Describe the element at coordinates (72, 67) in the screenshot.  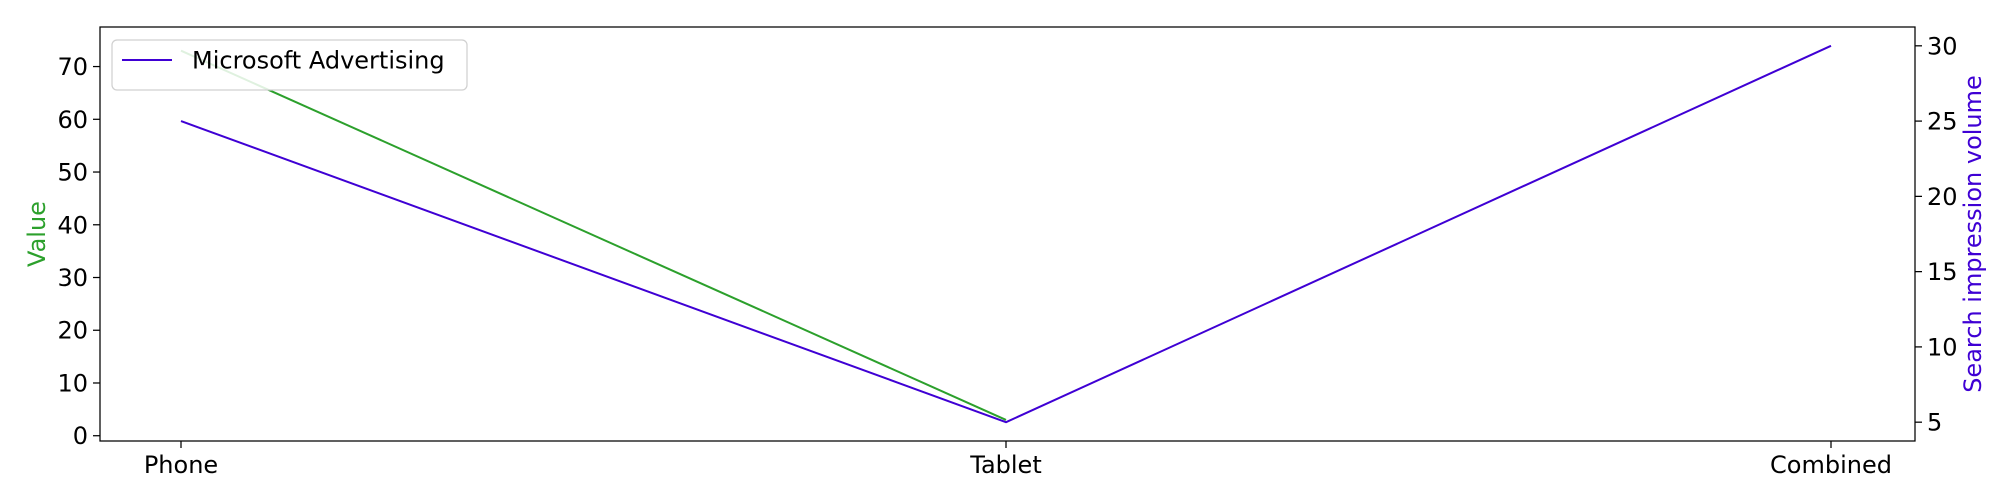
I see `left-y-tick-label: 70` at that location.